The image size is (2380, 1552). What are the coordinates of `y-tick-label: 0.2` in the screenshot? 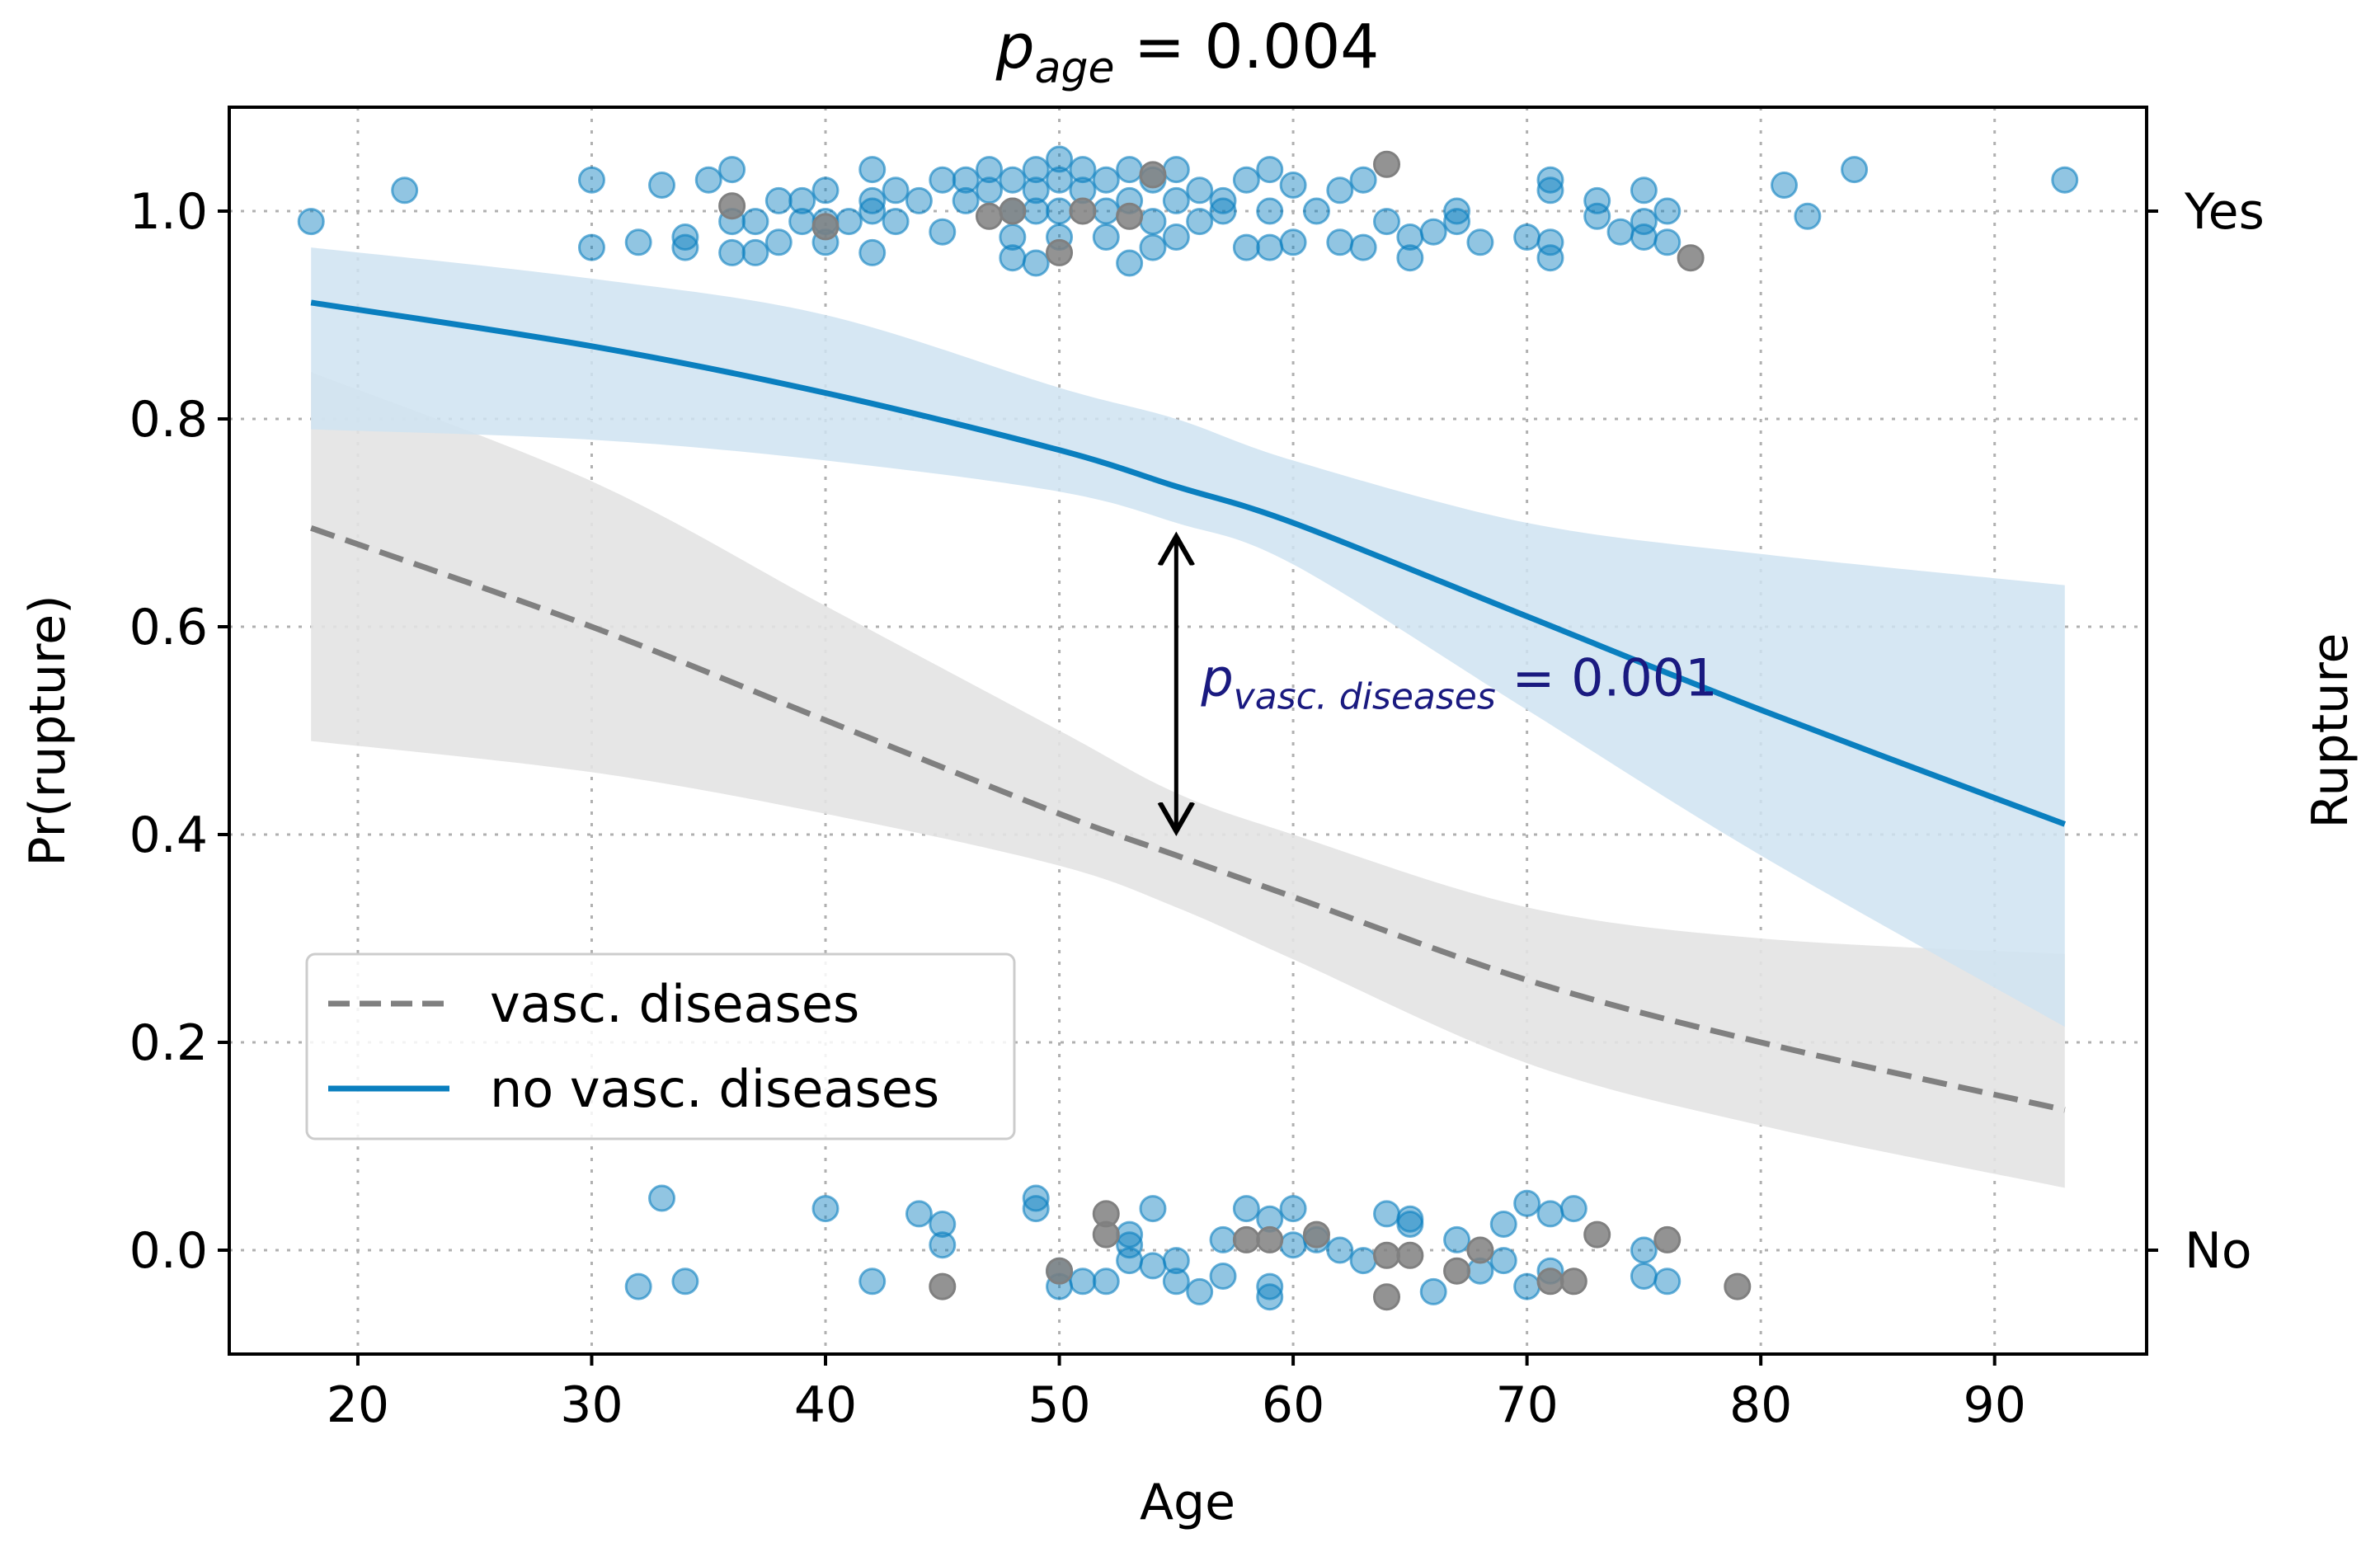 It's located at (168, 1043).